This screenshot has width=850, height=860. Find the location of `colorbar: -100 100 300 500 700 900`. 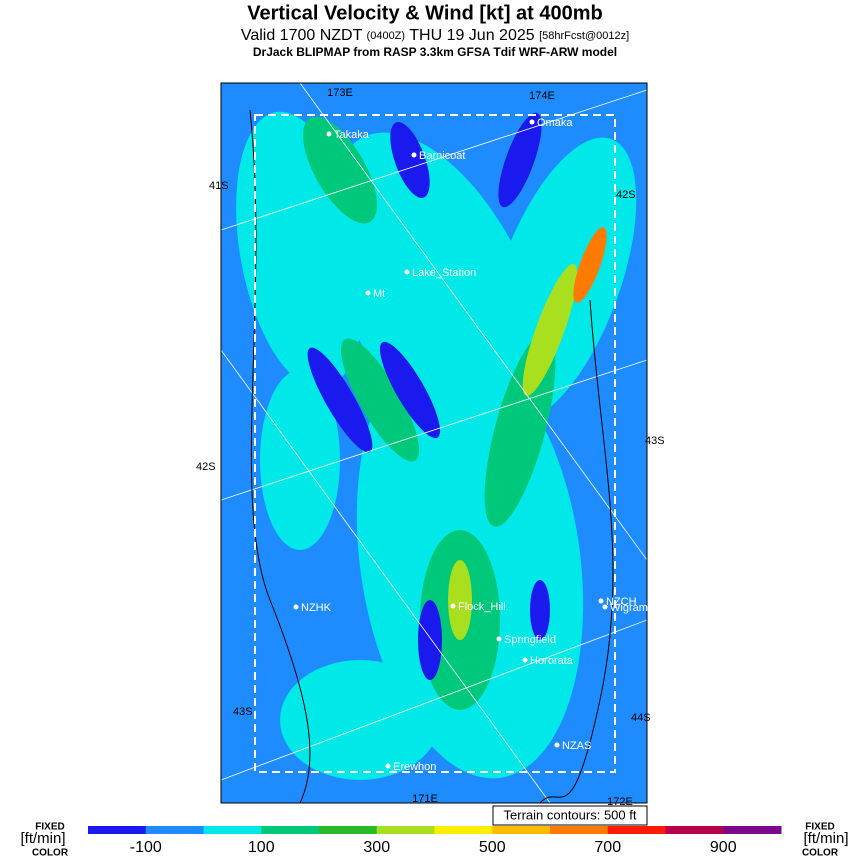

colorbar: -100 100 300 500 700 900 is located at coordinates (435, 841).